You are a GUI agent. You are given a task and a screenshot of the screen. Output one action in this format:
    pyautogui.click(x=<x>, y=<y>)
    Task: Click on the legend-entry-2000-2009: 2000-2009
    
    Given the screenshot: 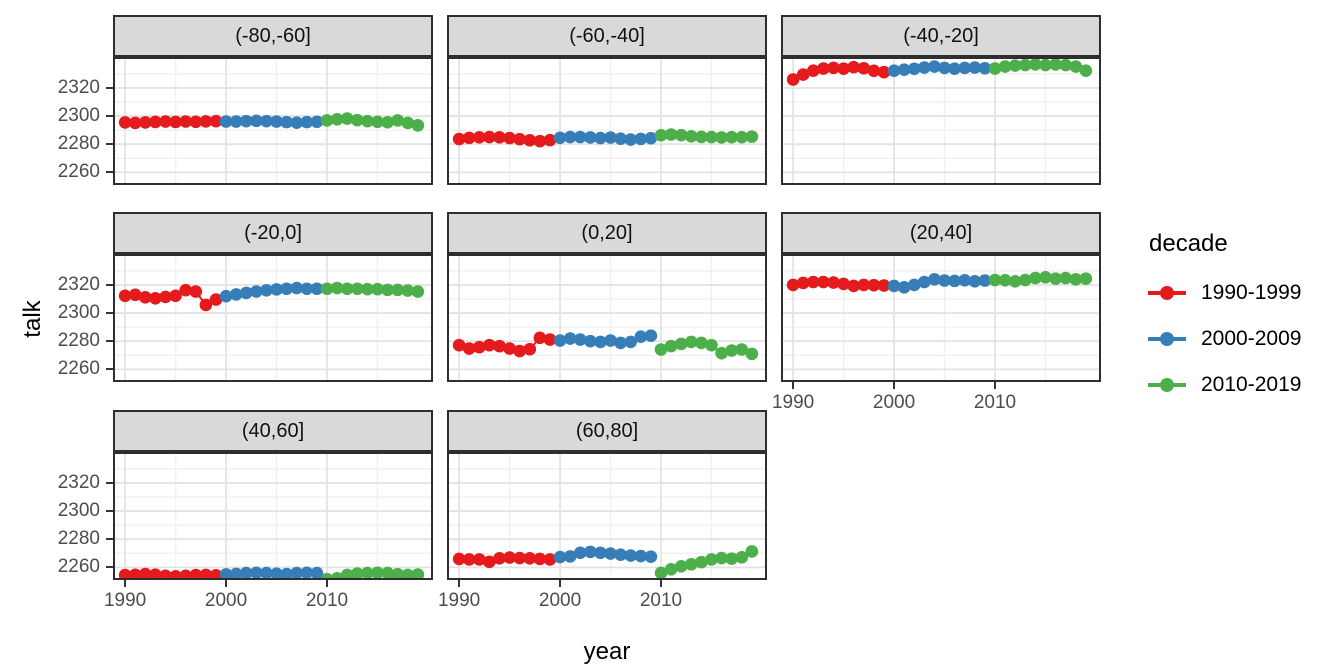 What is the action you would take?
    pyautogui.click(x=1224, y=338)
    